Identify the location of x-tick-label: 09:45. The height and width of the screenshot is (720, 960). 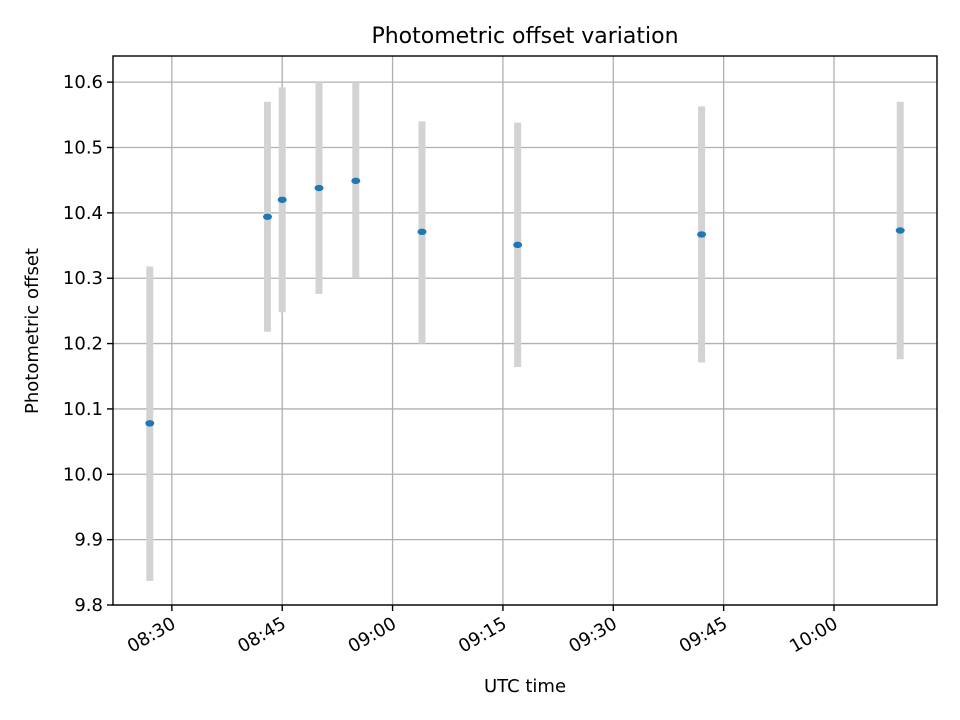
(703, 635).